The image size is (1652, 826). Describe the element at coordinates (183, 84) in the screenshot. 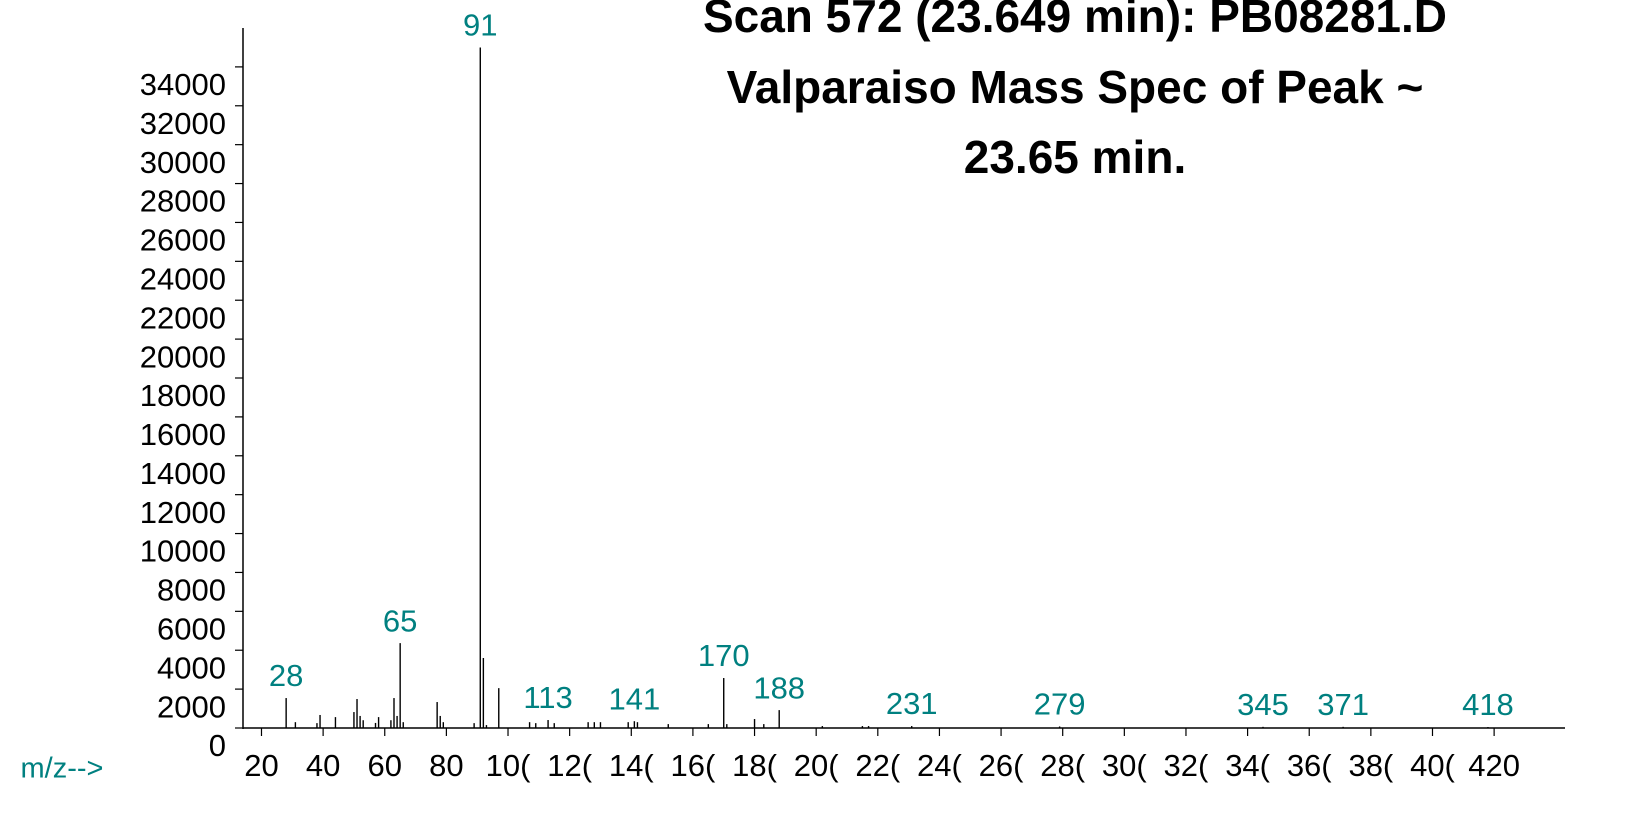

I see `y-tick-label: 34000` at that location.